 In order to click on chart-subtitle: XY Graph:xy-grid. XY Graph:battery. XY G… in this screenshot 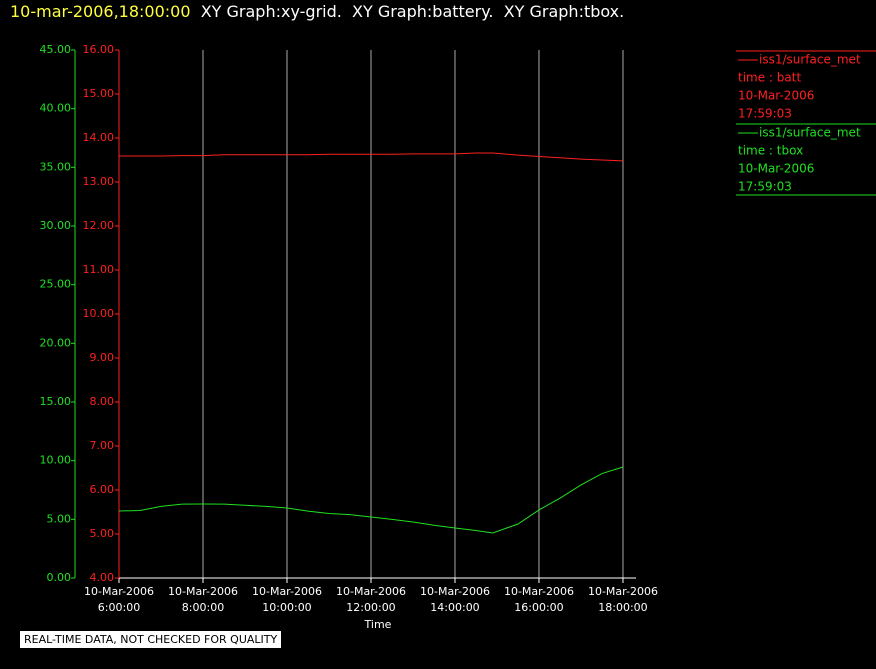, I will do `click(412, 11)`.